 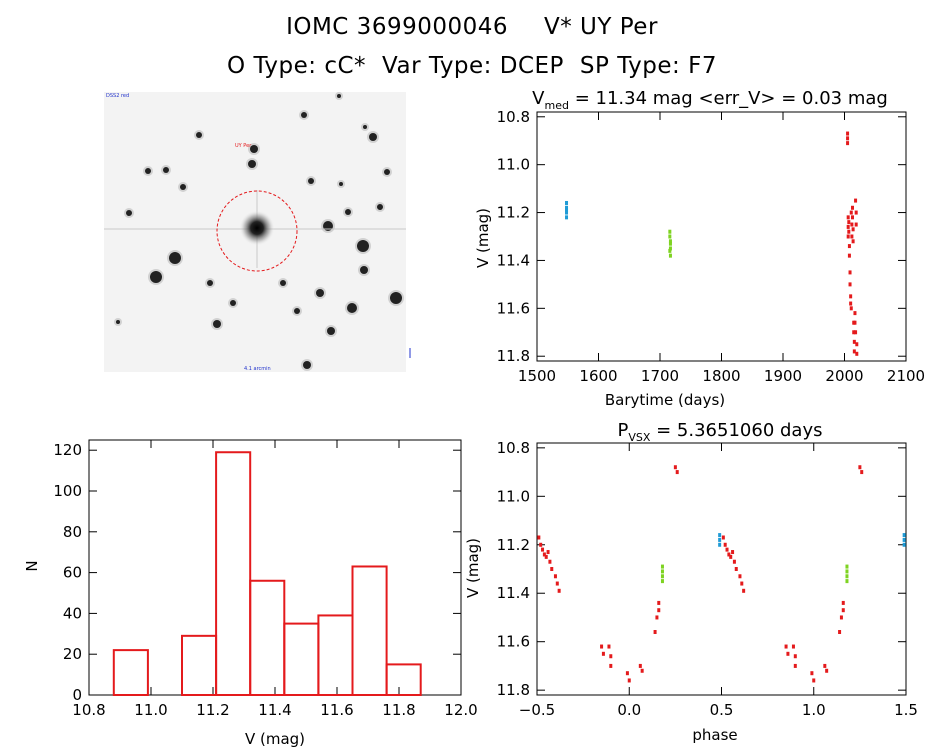 I want to click on x-tick-label: 1500, so click(x=537, y=376).